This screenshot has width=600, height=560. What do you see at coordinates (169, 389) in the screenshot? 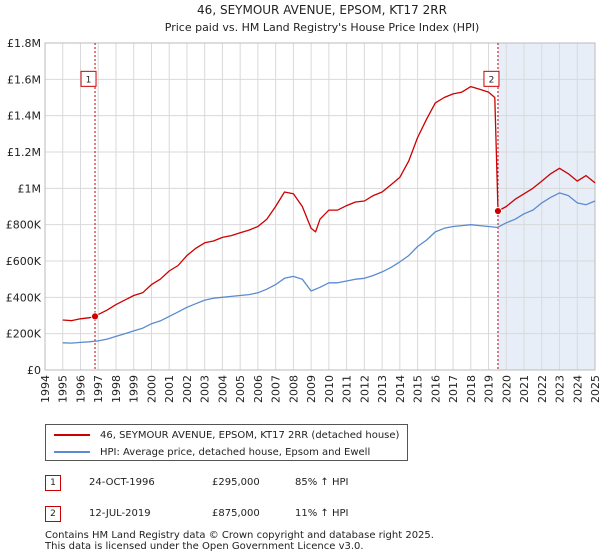
I see `x-tick-label: 2001` at bounding box center [169, 389].